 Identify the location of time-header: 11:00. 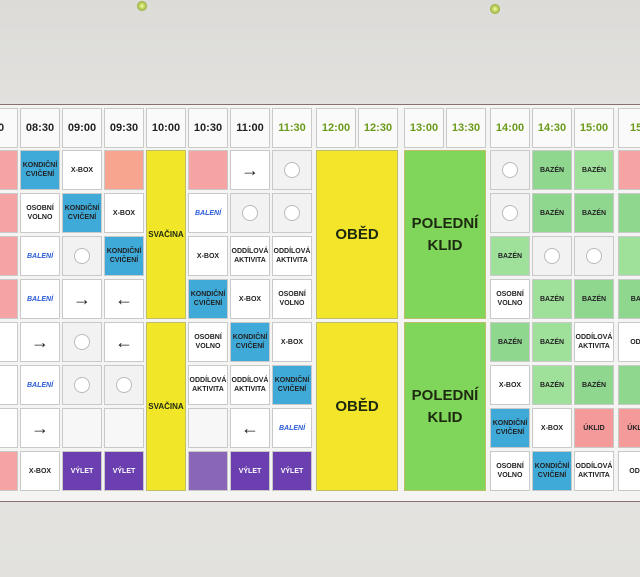
(250, 128).